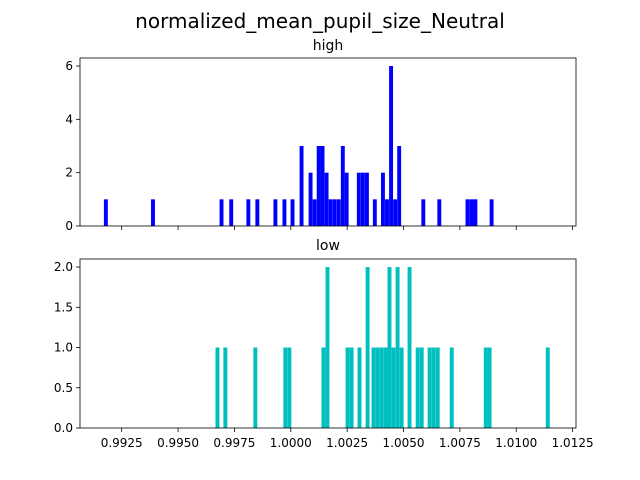 The height and width of the screenshot is (480, 640). Describe the element at coordinates (63, 428) in the screenshot. I see `low-y-tick-label: 0.0` at that location.